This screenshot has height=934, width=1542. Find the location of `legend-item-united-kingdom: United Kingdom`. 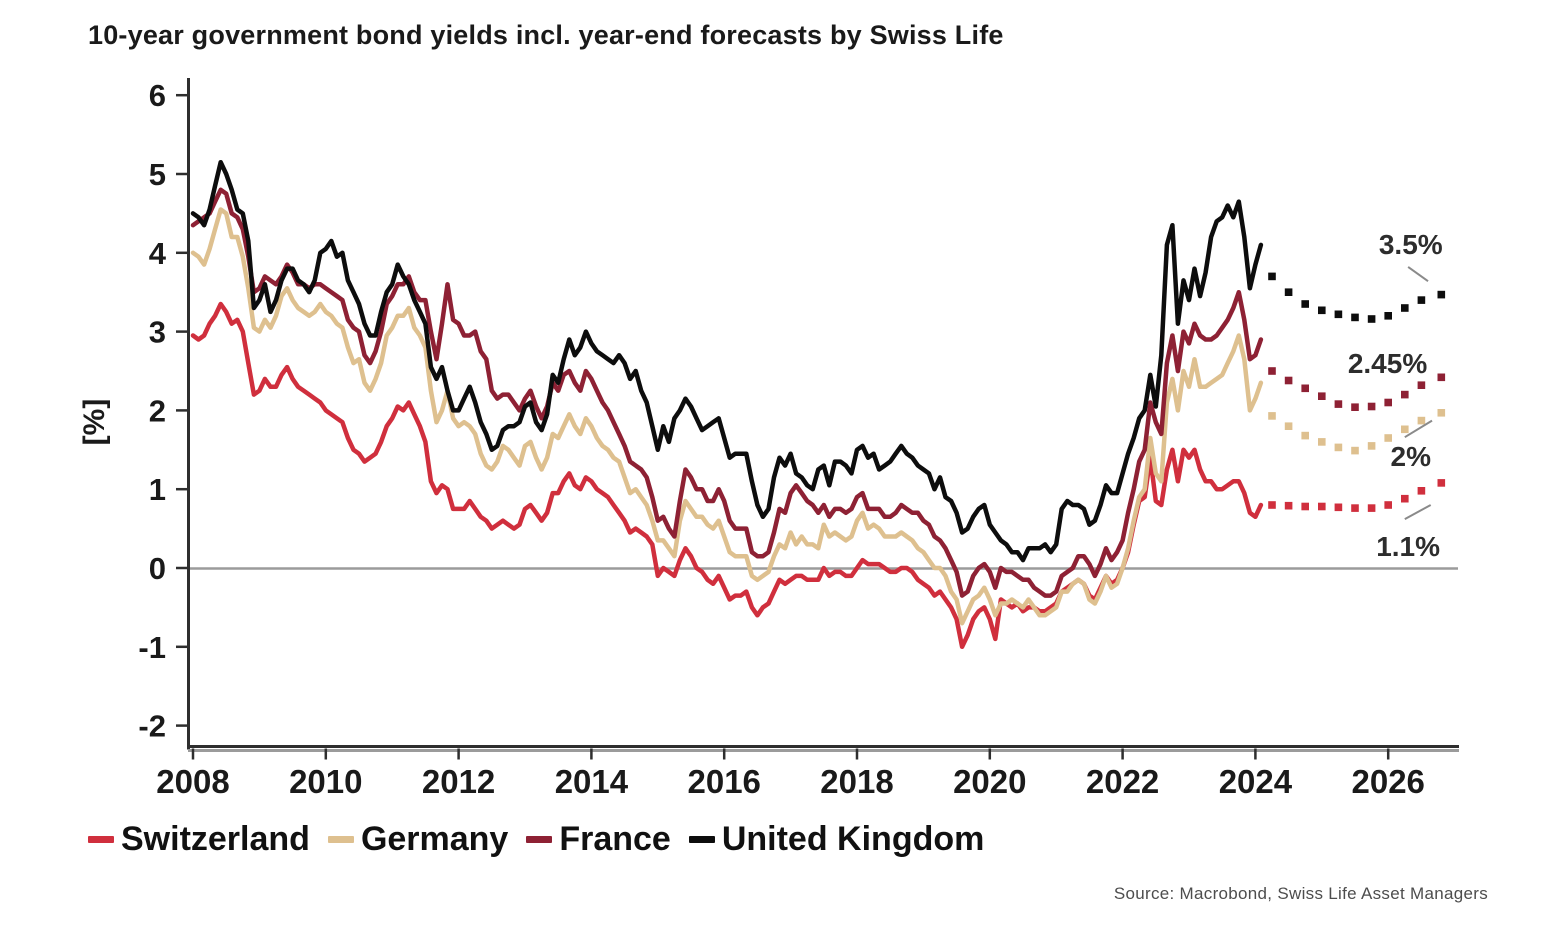

legend-item-united-kingdom: United Kingdom is located at coordinates (836, 839).